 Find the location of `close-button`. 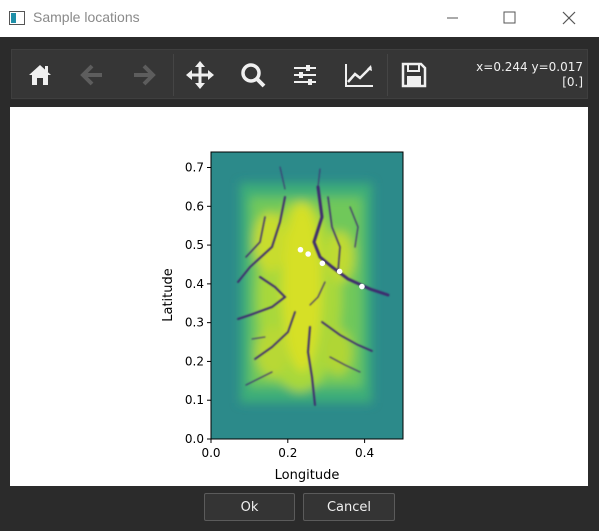

close-button is located at coordinates (569, 18).